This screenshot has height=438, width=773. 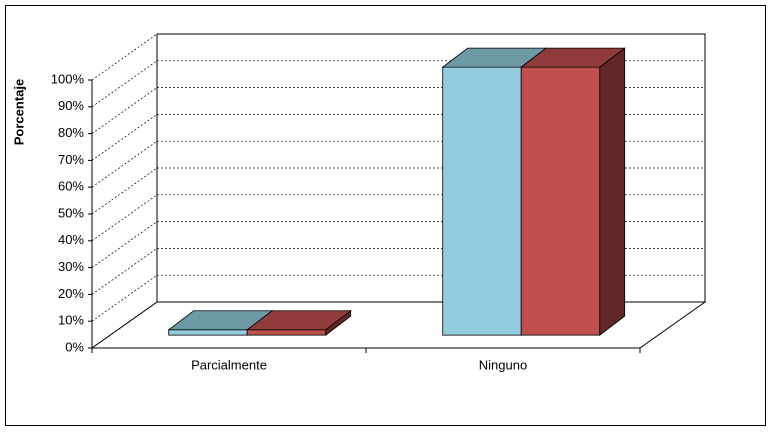 What do you see at coordinates (71, 186) in the screenshot?
I see `y-tick-label: 60%` at bounding box center [71, 186].